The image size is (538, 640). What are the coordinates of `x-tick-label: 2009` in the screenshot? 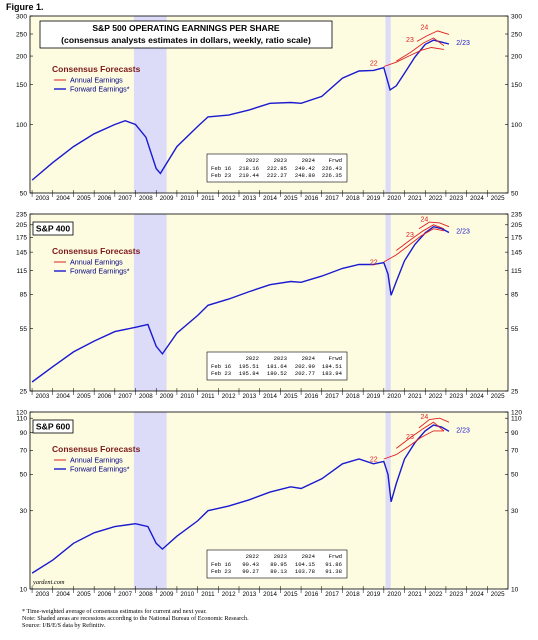 It's located at (167, 396).